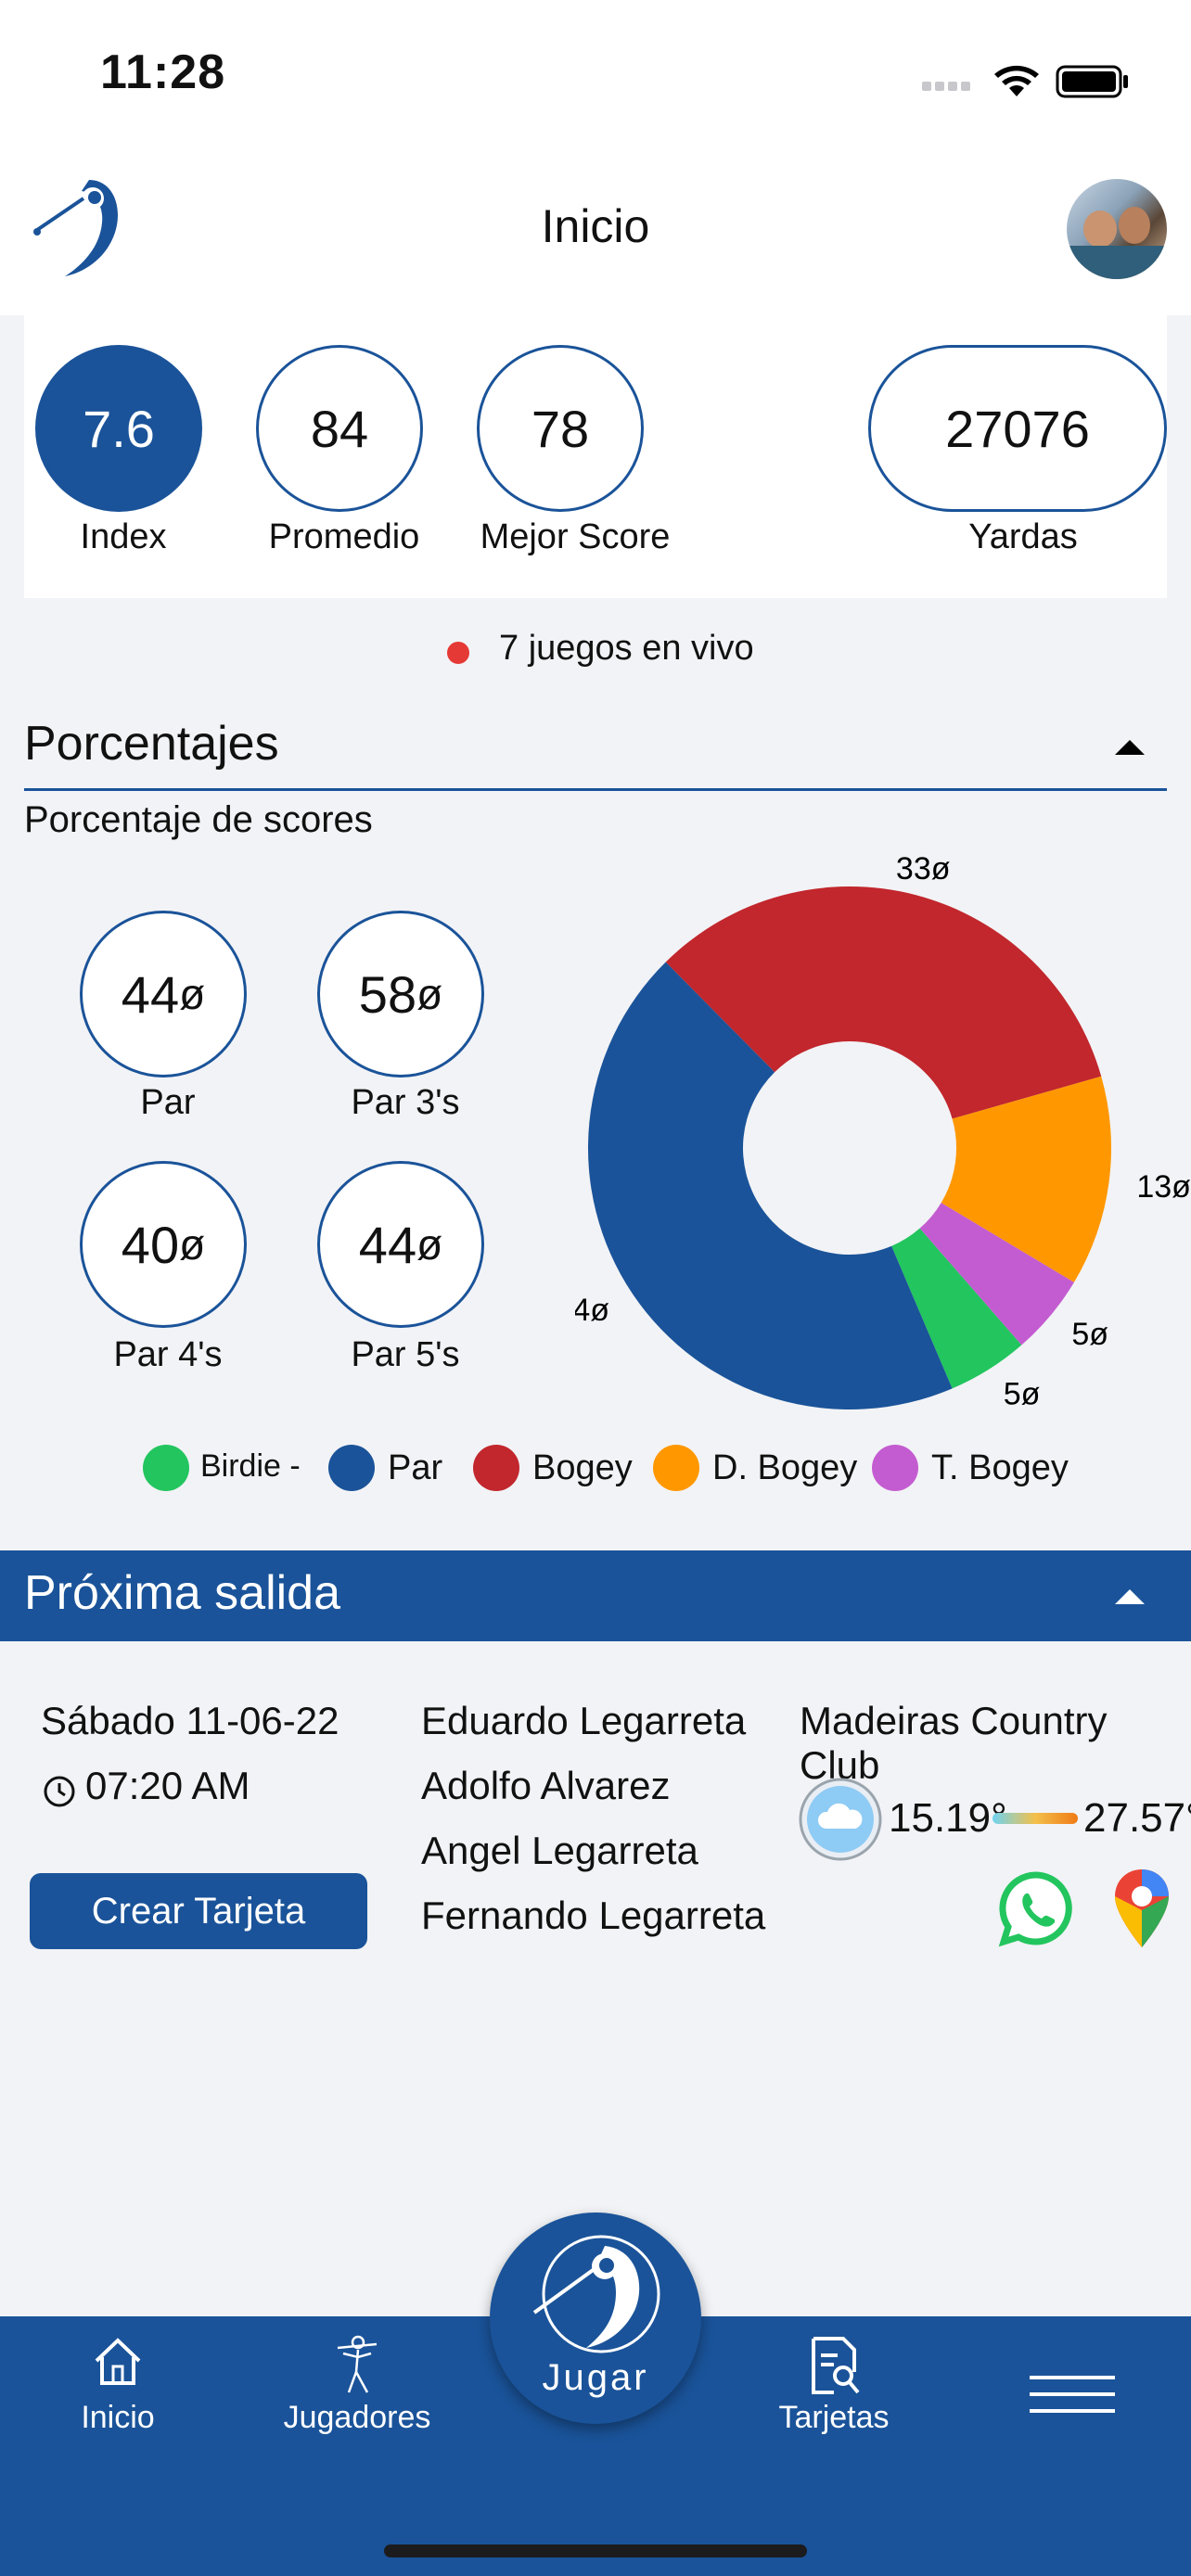 Image resolution: width=1191 pixels, height=2576 pixels. Describe the element at coordinates (168, 1354) in the screenshot. I see `par4-percent-label: Par 4's` at that location.